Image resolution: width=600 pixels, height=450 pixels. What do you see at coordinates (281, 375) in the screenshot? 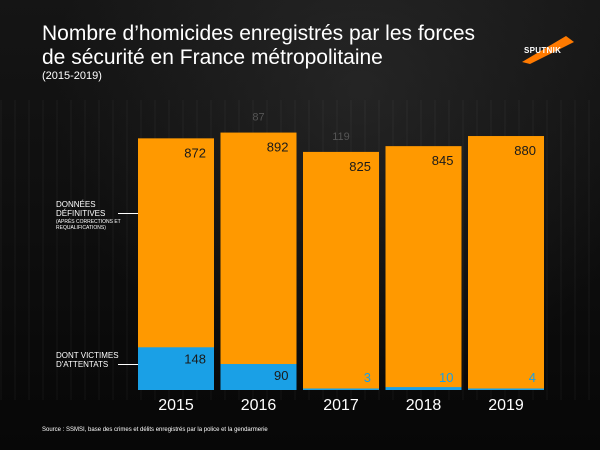
I see `value-label-terror-2016: 90` at bounding box center [281, 375].